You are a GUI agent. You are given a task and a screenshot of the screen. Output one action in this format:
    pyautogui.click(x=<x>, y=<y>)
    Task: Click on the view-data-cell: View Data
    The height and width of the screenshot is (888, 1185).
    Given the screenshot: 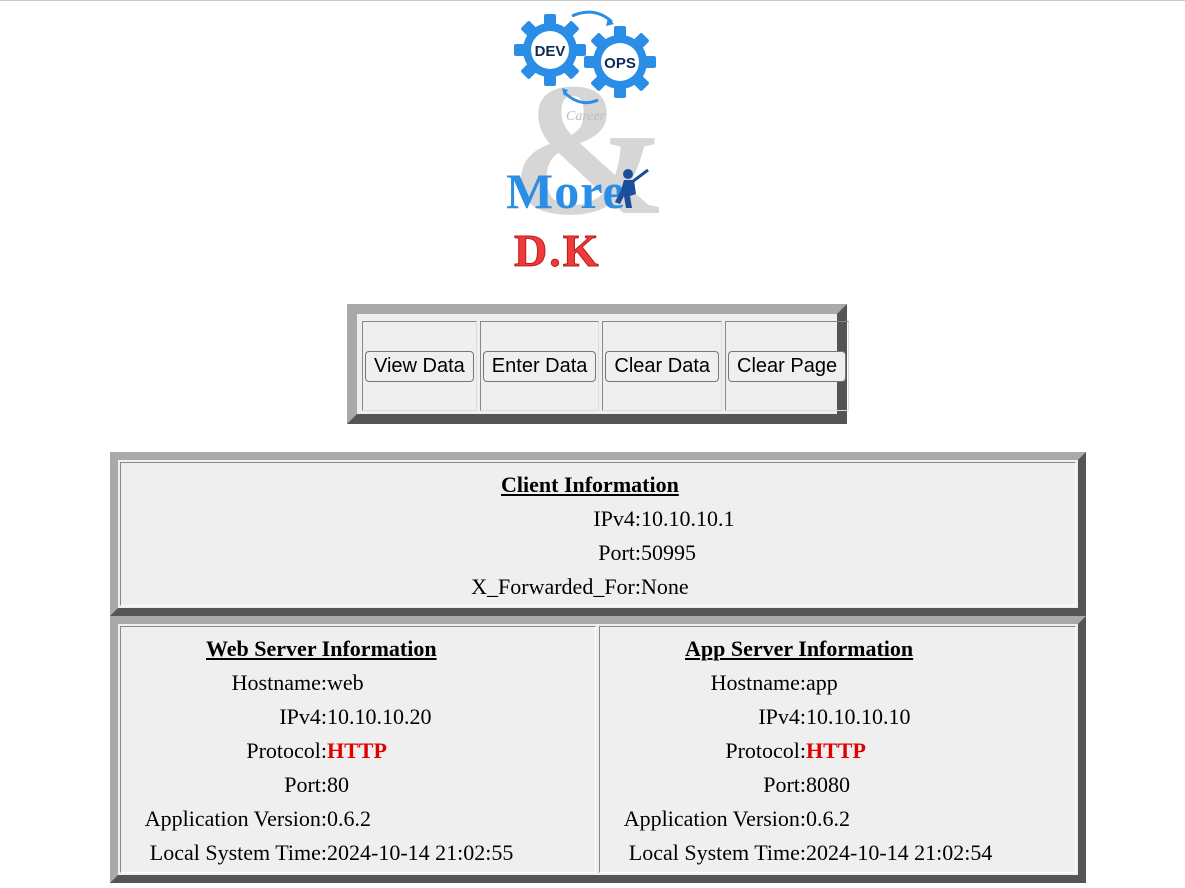 What is the action you would take?
    pyautogui.click(x=419, y=366)
    